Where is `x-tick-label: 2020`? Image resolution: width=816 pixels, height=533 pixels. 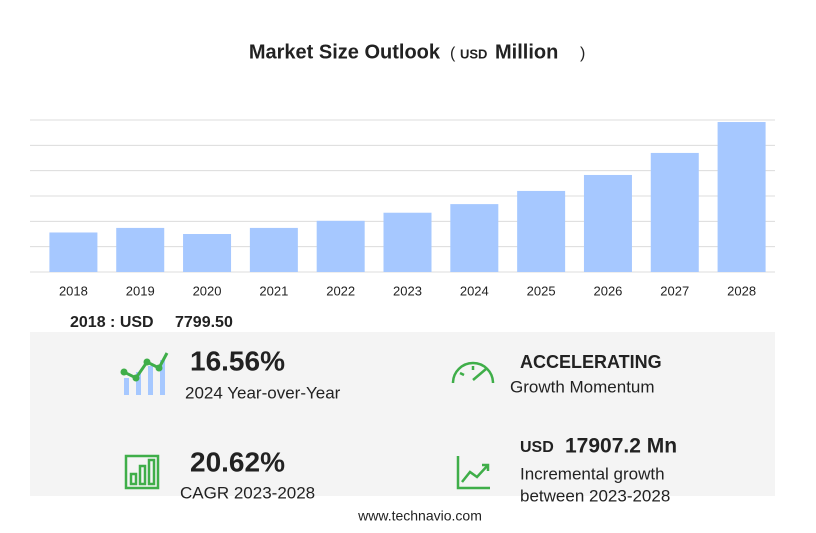 x-tick-label: 2020 is located at coordinates (207, 290).